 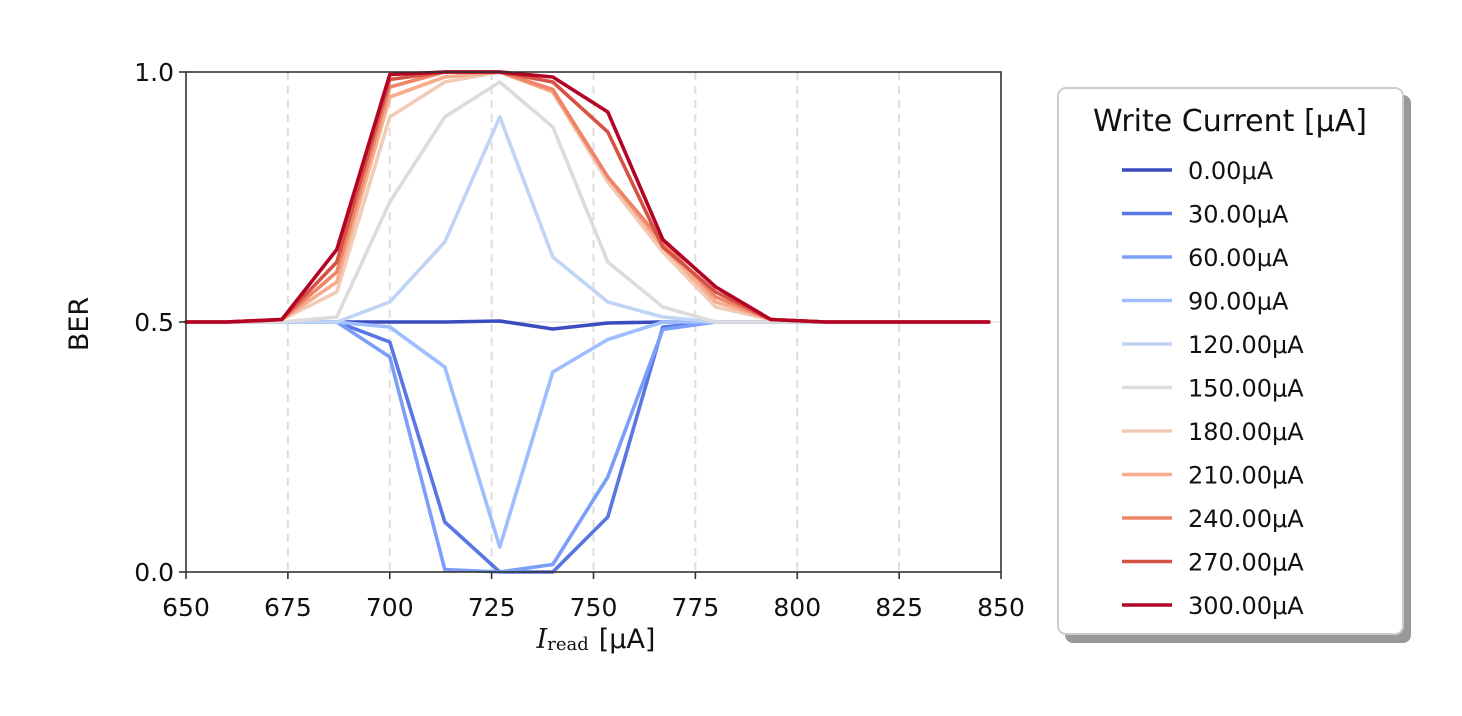 What do you see at coordinates (1246, 389) in the screenshot?
I see `legend-label: 150.00μA` at bounding box center [1246, 389].